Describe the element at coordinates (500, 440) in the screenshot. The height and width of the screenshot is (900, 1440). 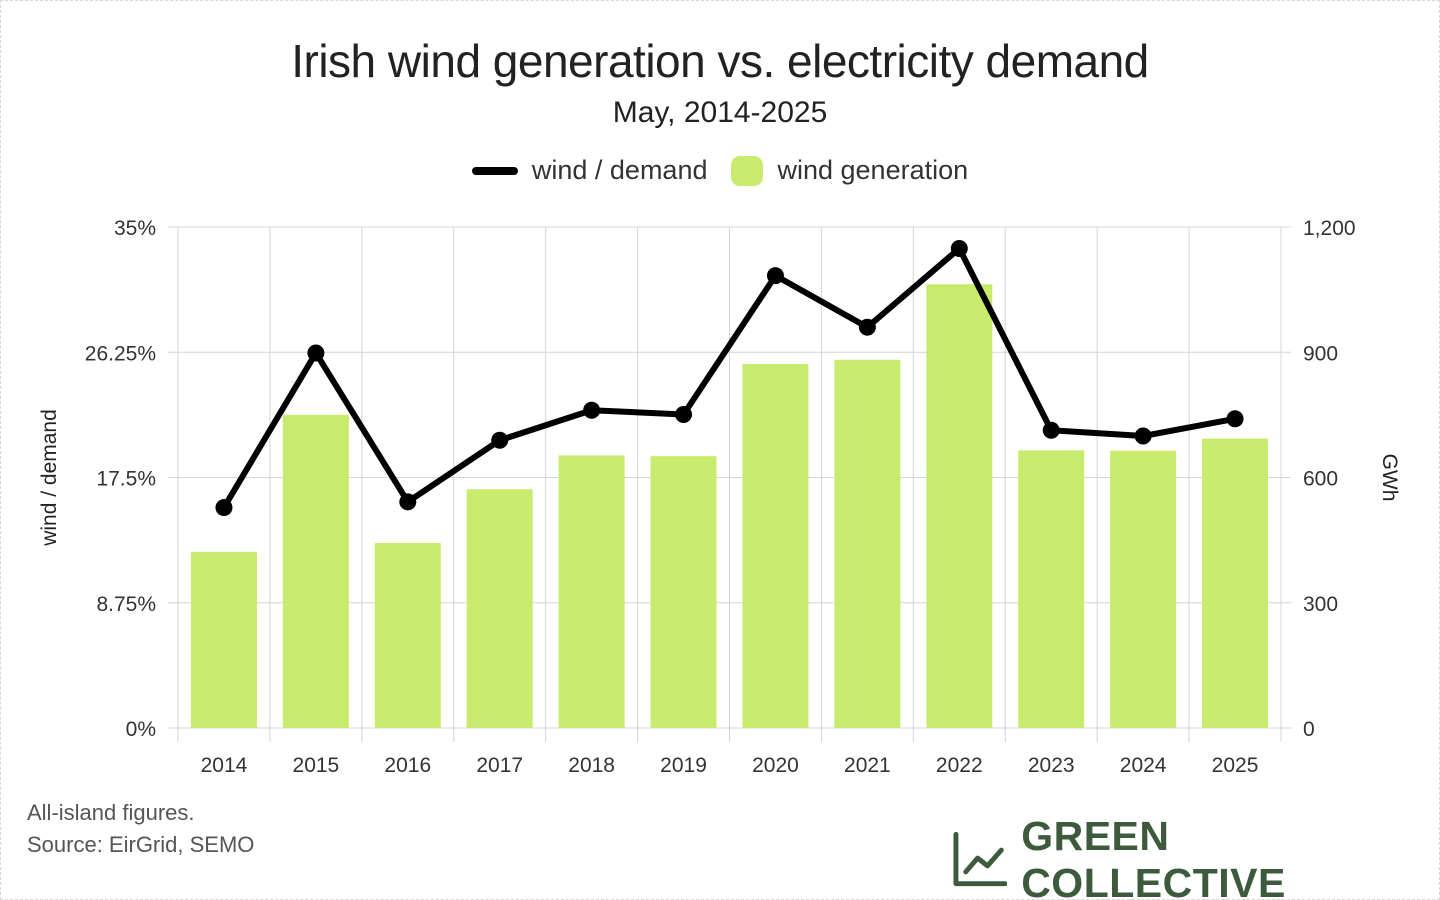
I see `ratio-point-2017` at that location.